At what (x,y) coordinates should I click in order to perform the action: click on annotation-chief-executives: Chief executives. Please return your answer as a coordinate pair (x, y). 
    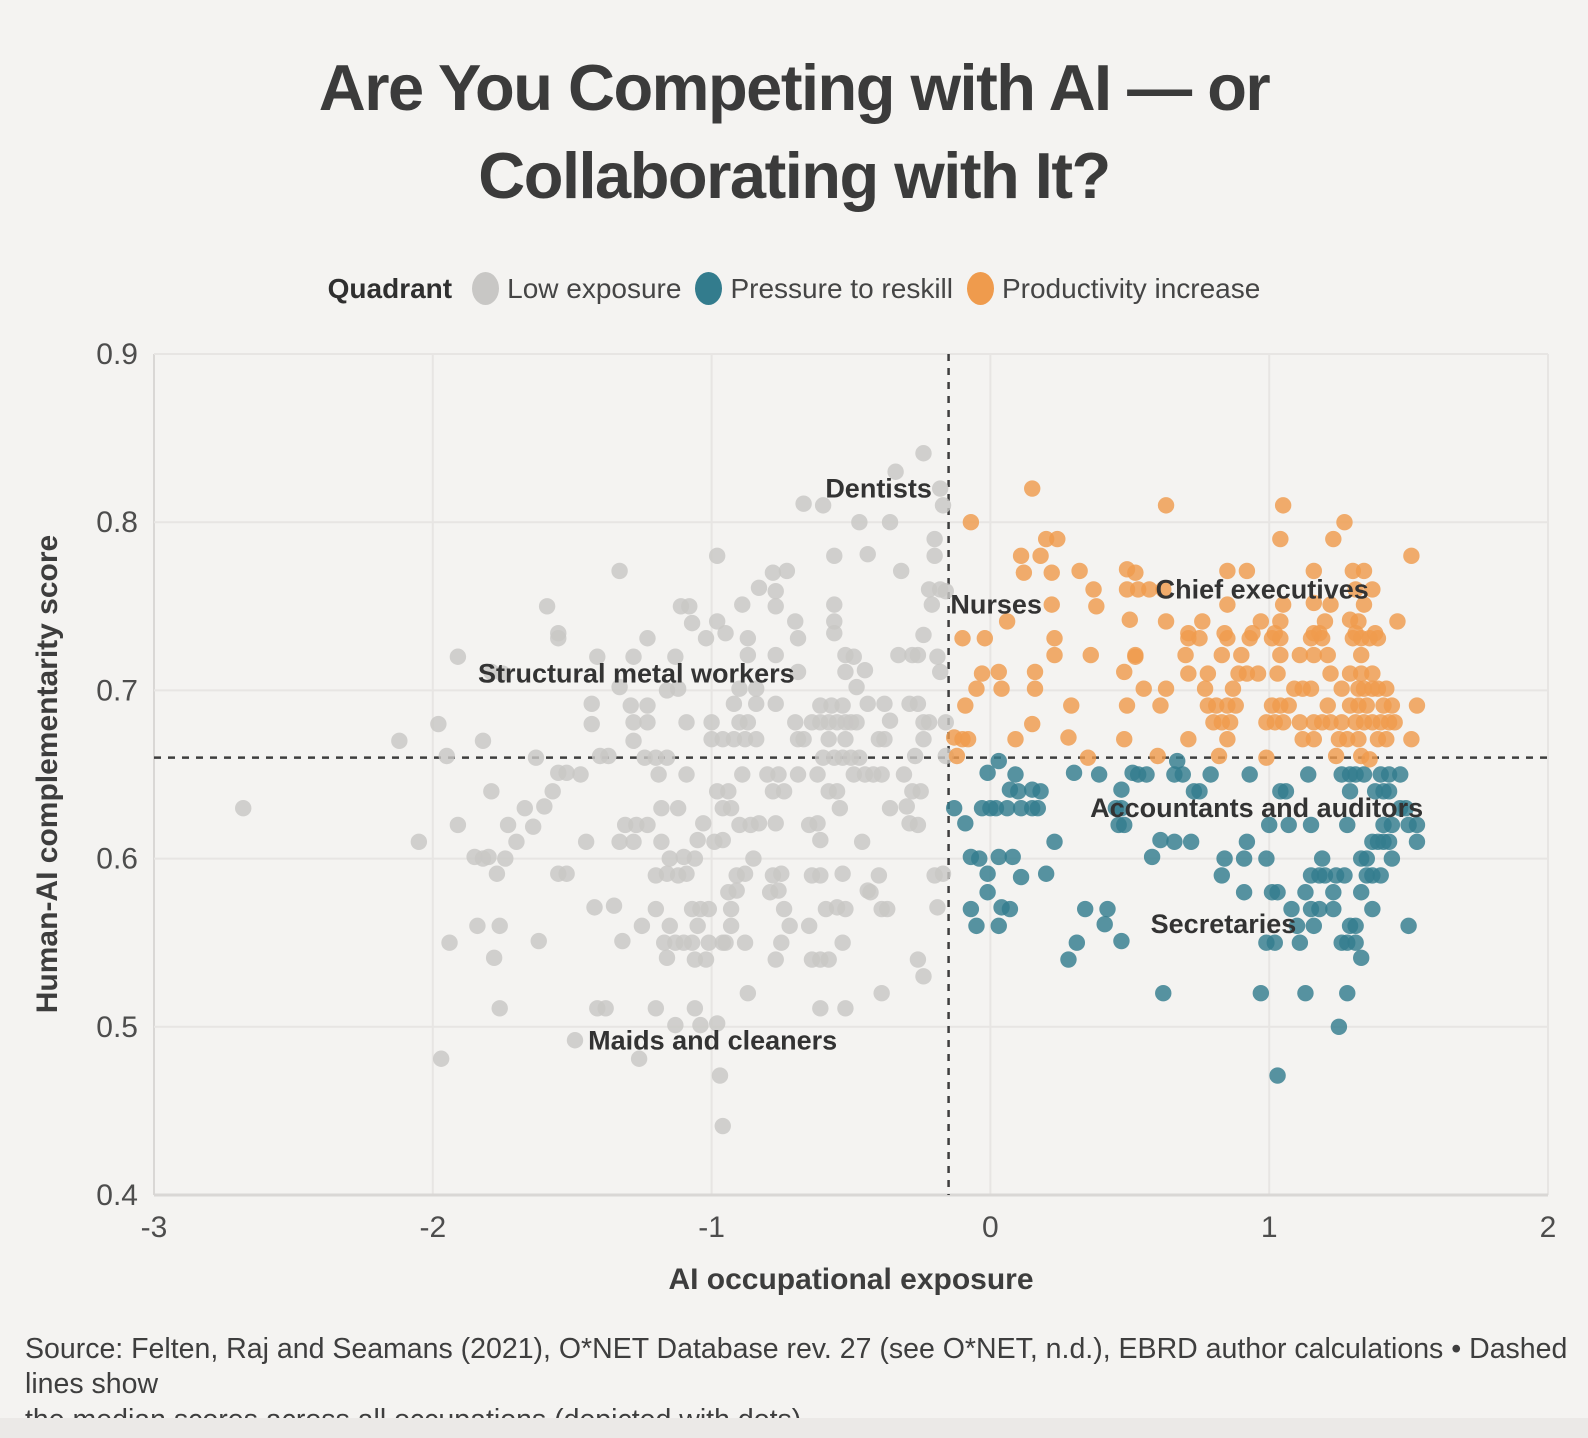
    Looking at the image, I should click on (1262, 589).